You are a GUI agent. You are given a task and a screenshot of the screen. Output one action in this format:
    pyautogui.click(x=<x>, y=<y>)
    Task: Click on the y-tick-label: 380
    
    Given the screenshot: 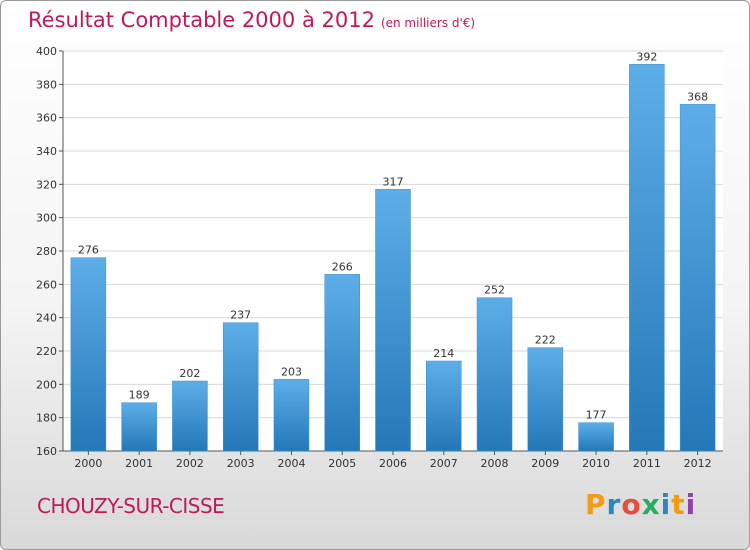 What is the action you would take?
    pyautogui.click(x=46, y=84)
    